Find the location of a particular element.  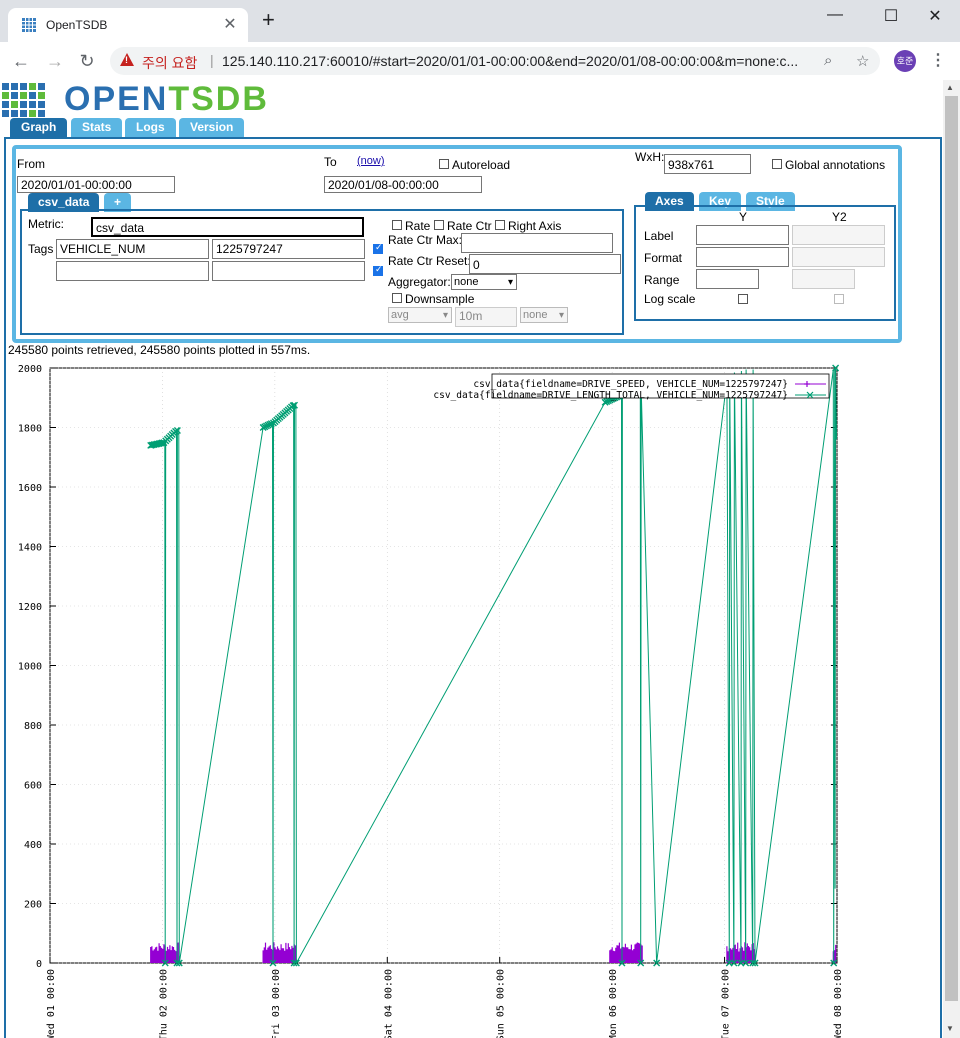

y-logscale-checkbox is located at coordinates (743, 299).